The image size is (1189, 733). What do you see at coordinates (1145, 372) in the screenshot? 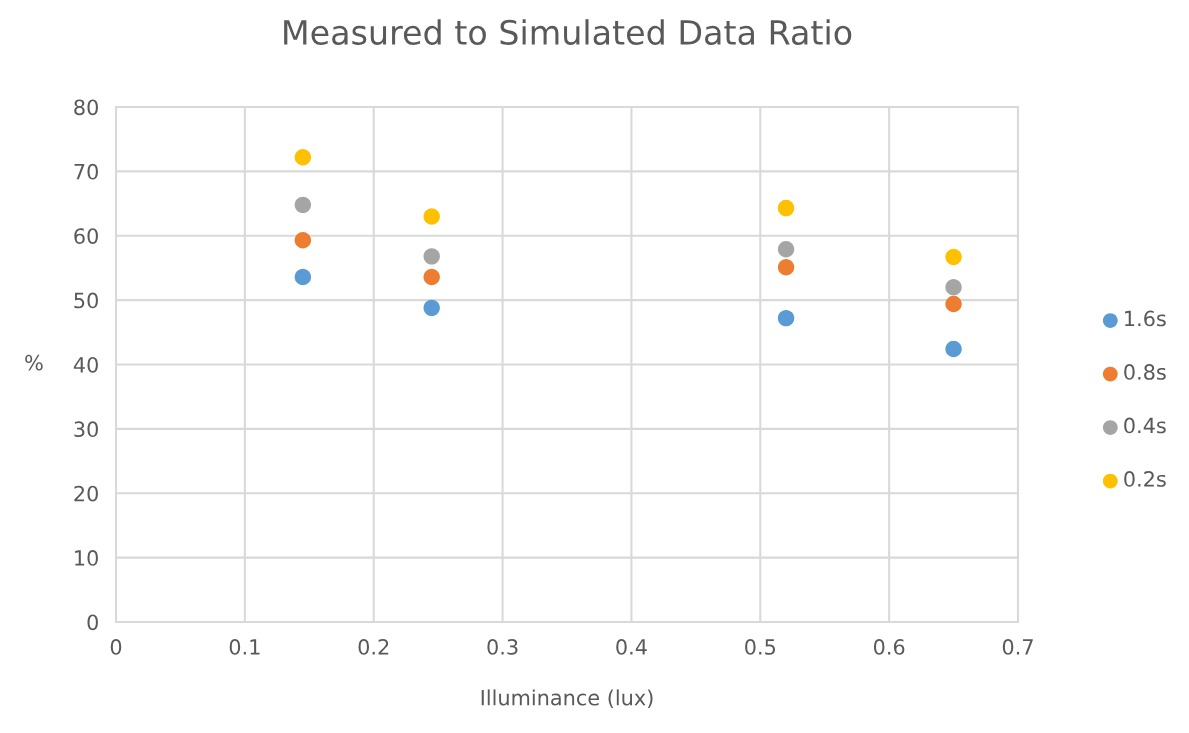
I see `legend-label: 0.8s` at bounding box center [1145, 372].